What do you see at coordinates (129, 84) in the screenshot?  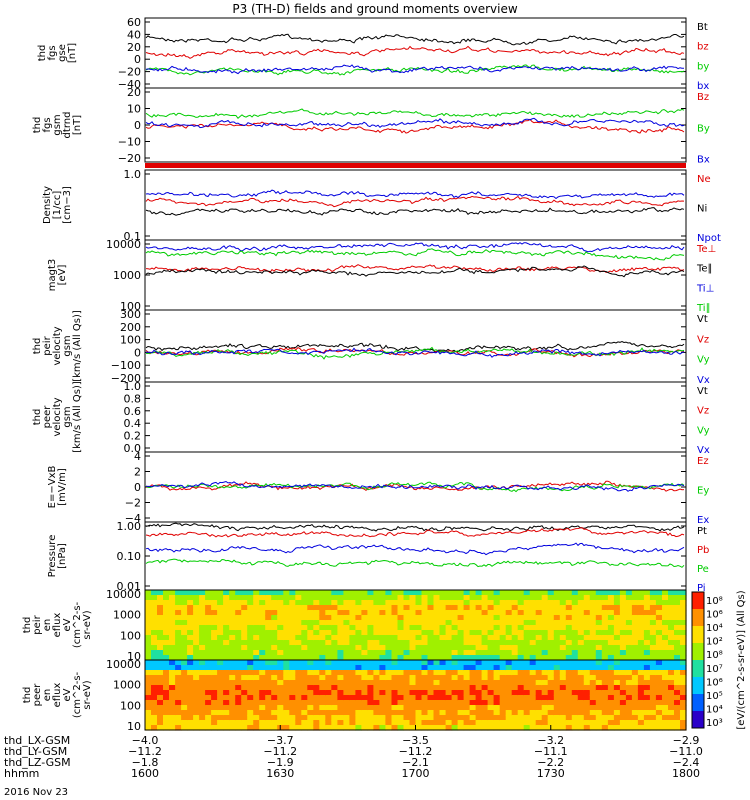 I see `y-tick-label: −40` at bounding box center [129, 84].